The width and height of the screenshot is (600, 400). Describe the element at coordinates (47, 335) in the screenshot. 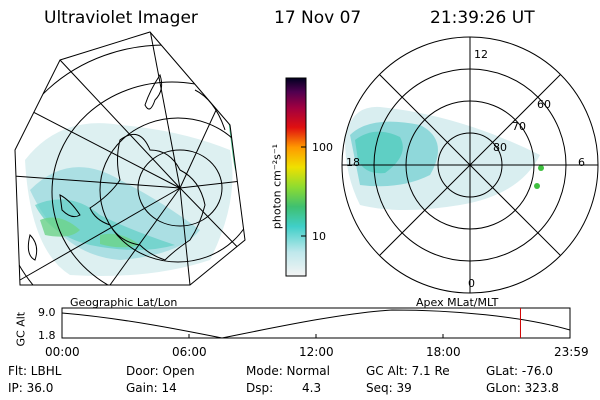

I see `ytick-1-8: 1.8` at that location.